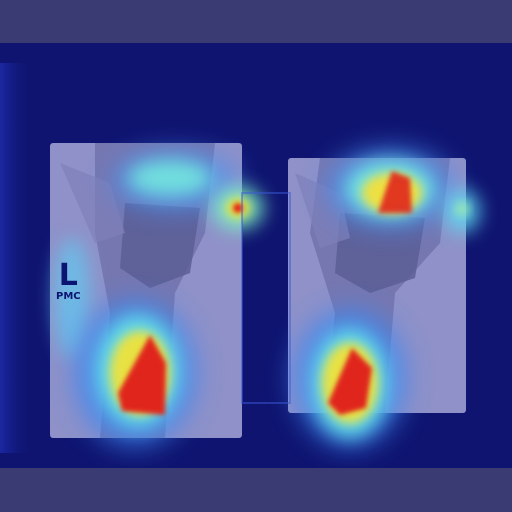 The image size is (512, 512). I want to click on bottom-letterbox-band, so click(256, 490).